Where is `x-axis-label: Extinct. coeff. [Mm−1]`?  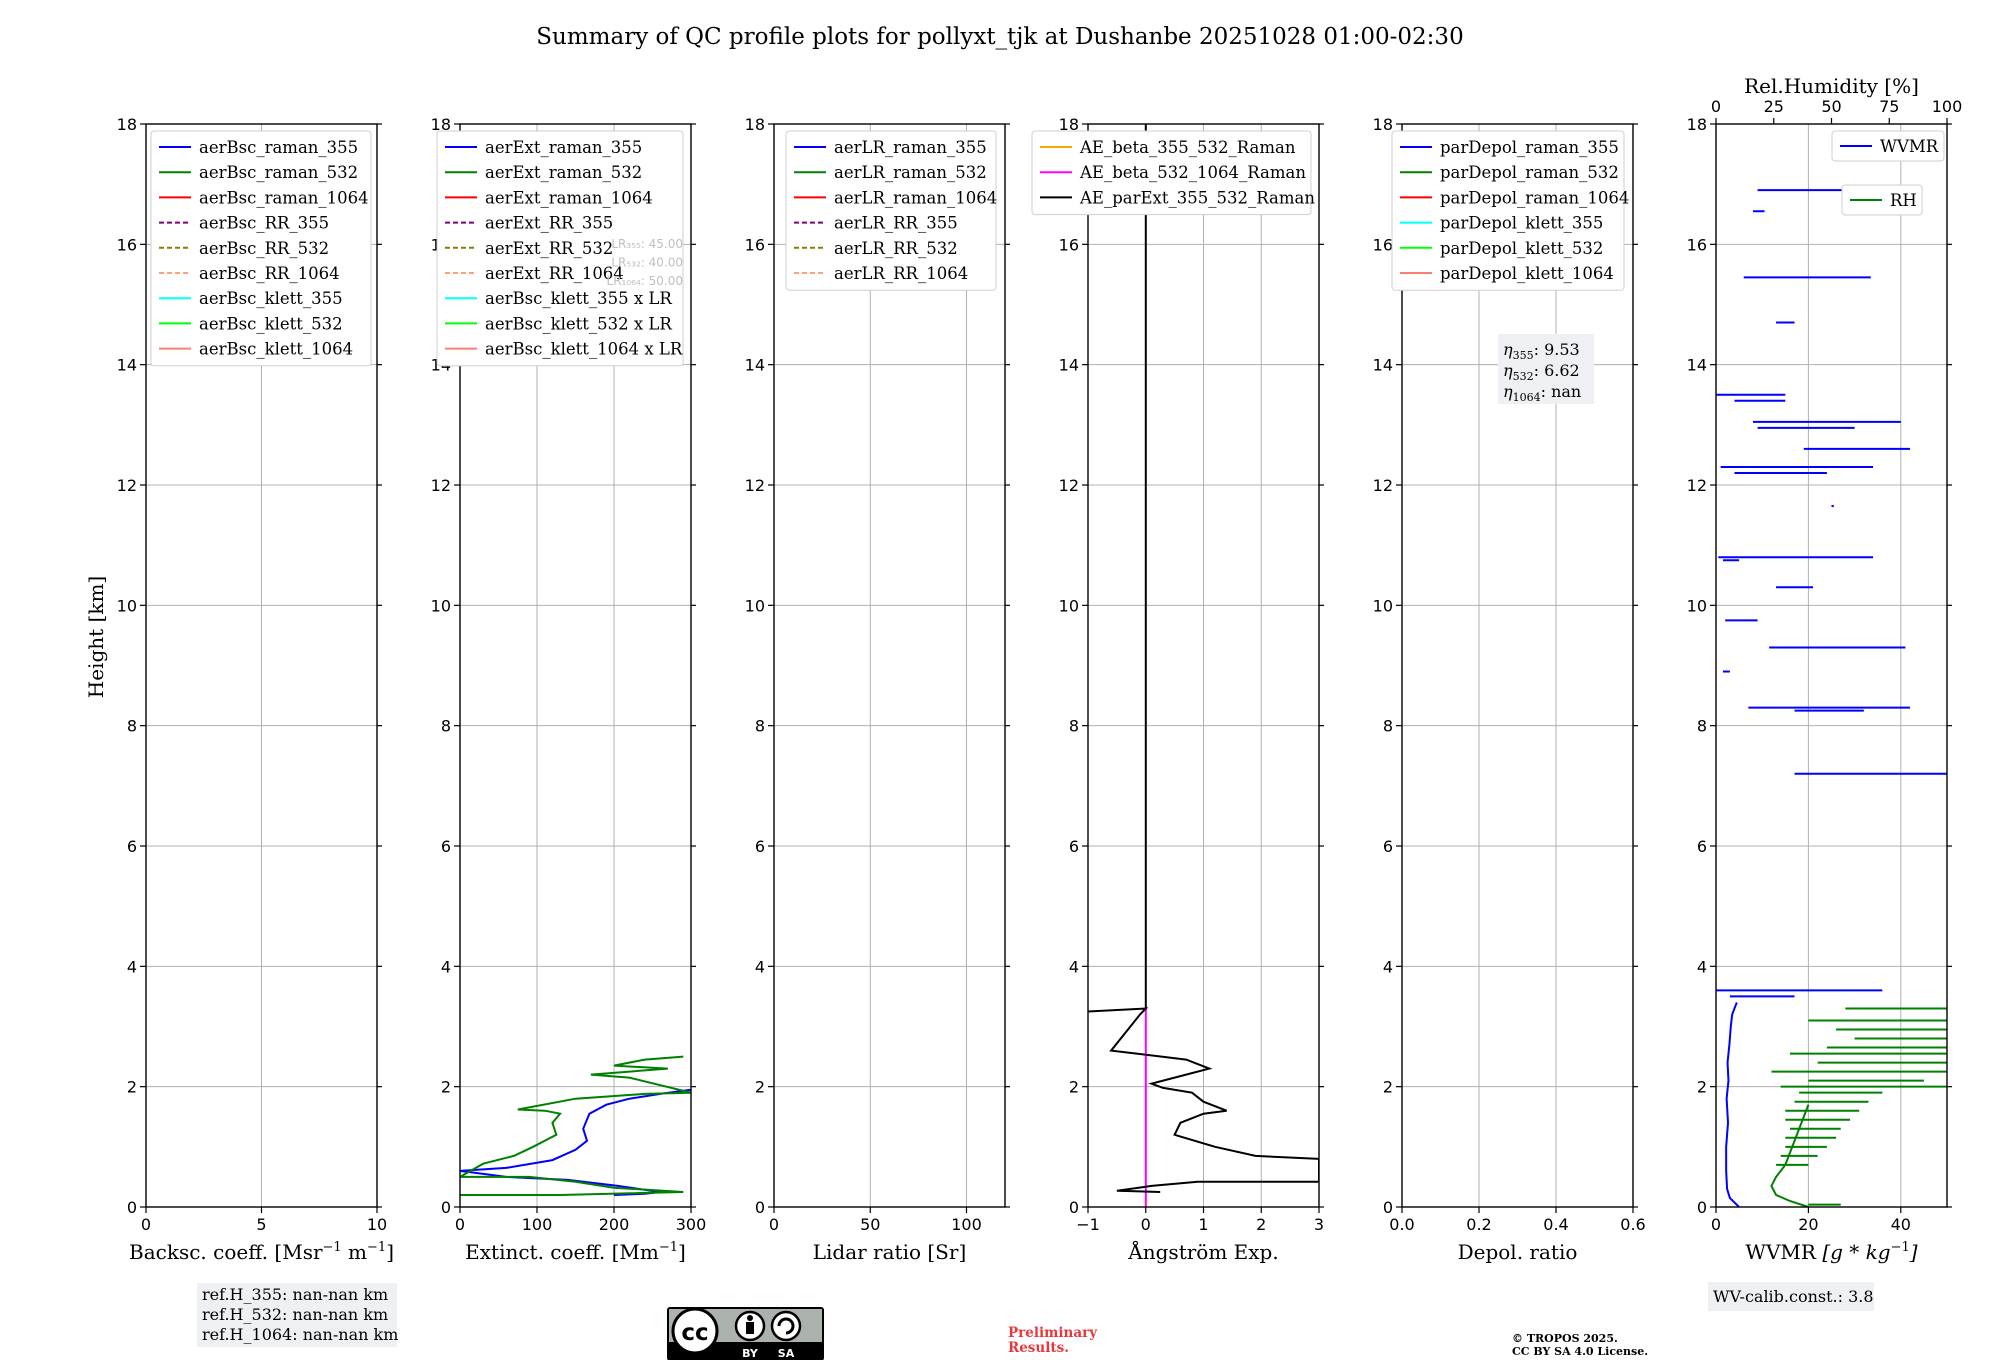
x-axis-label: Extinct. coeff. [Mm−1] is located at coordinates (575, 1252).